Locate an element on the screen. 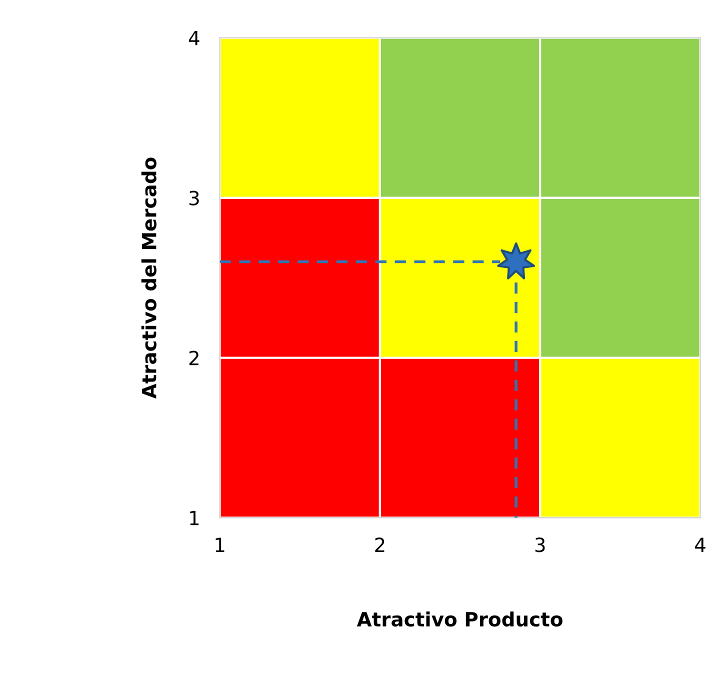 The width and height of the screenshot is (716, 675). y-tick-label: 4 is located at coordinates (194, 38).